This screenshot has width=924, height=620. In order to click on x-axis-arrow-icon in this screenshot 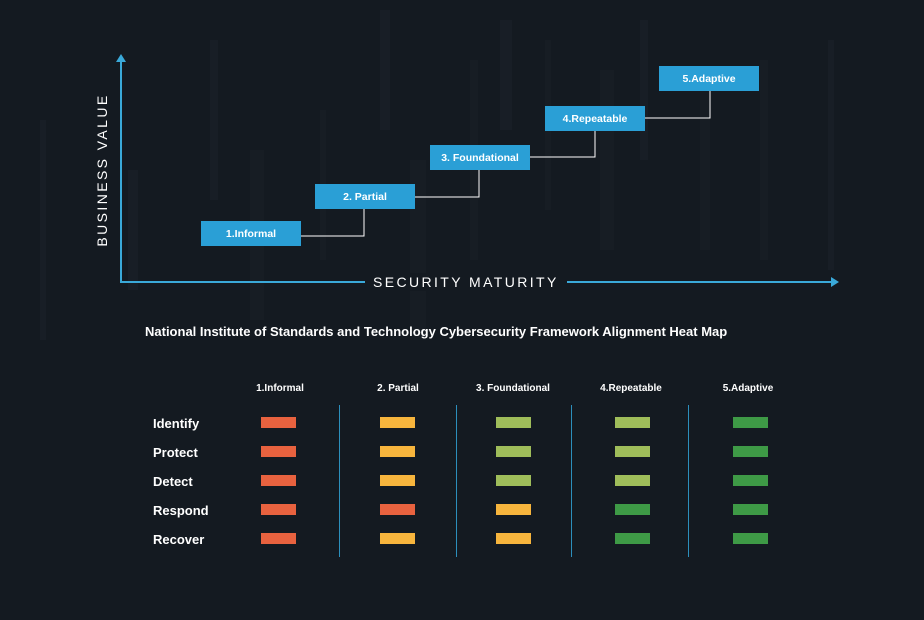, I will do `click(835, 282)`.